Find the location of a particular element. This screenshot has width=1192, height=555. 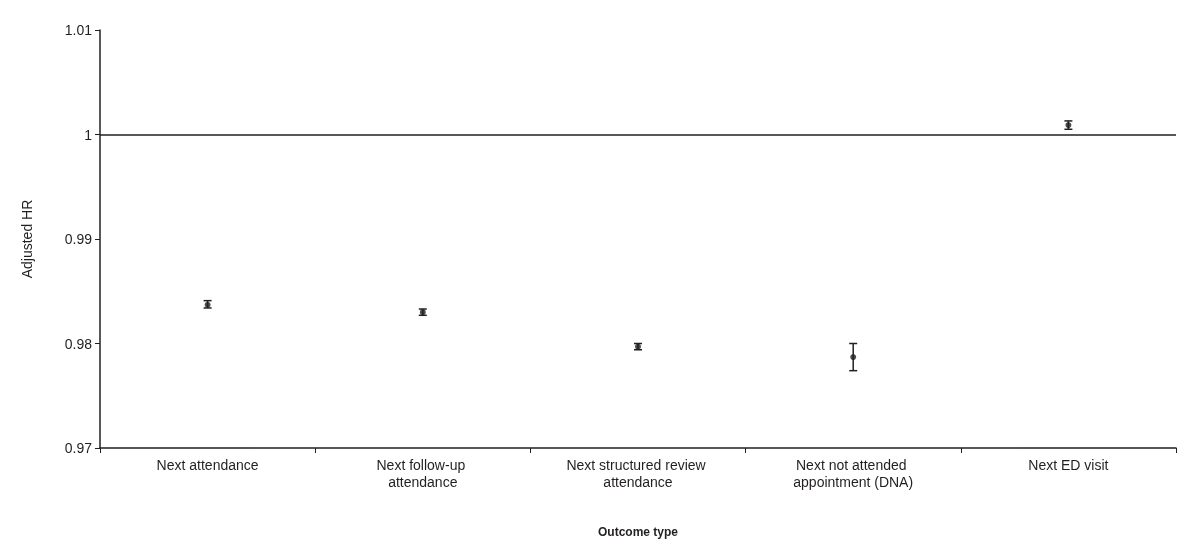

y-tick-label: 1 is located at coordinates (88, 134).